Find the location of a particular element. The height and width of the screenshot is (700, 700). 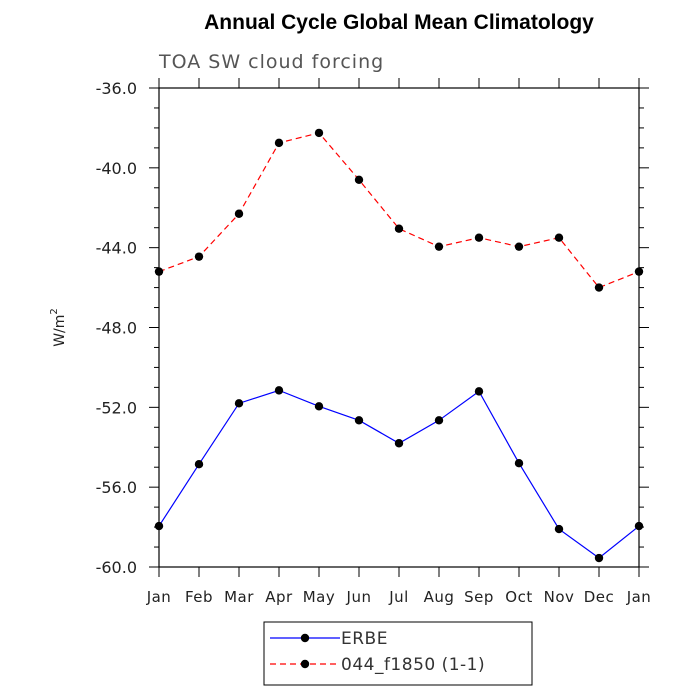

legend-item-1: 044_f1850 (1-1) is located at coordinates (377, 665).